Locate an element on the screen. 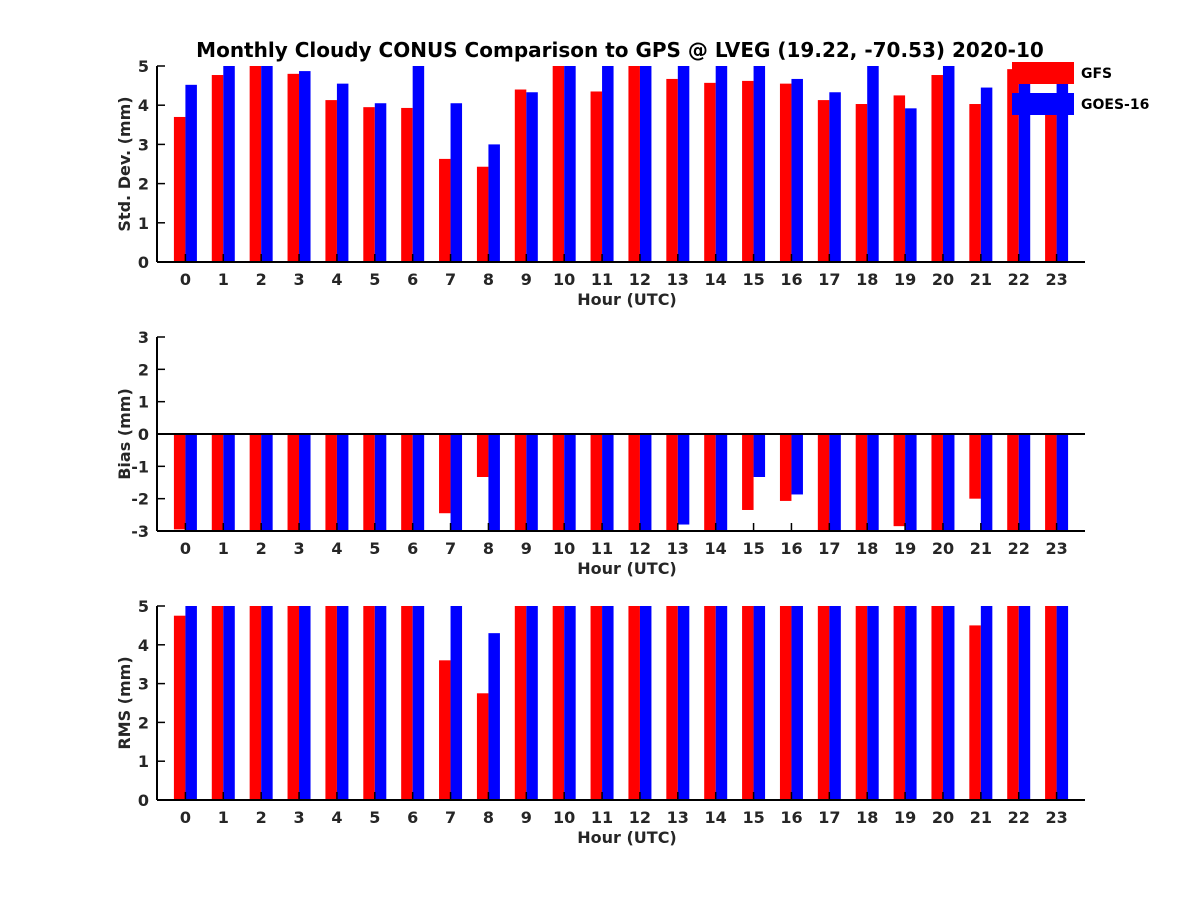 This screenshot has width=1200, height=900. y-tick-label: 2 is located at coordinates (143, 722).